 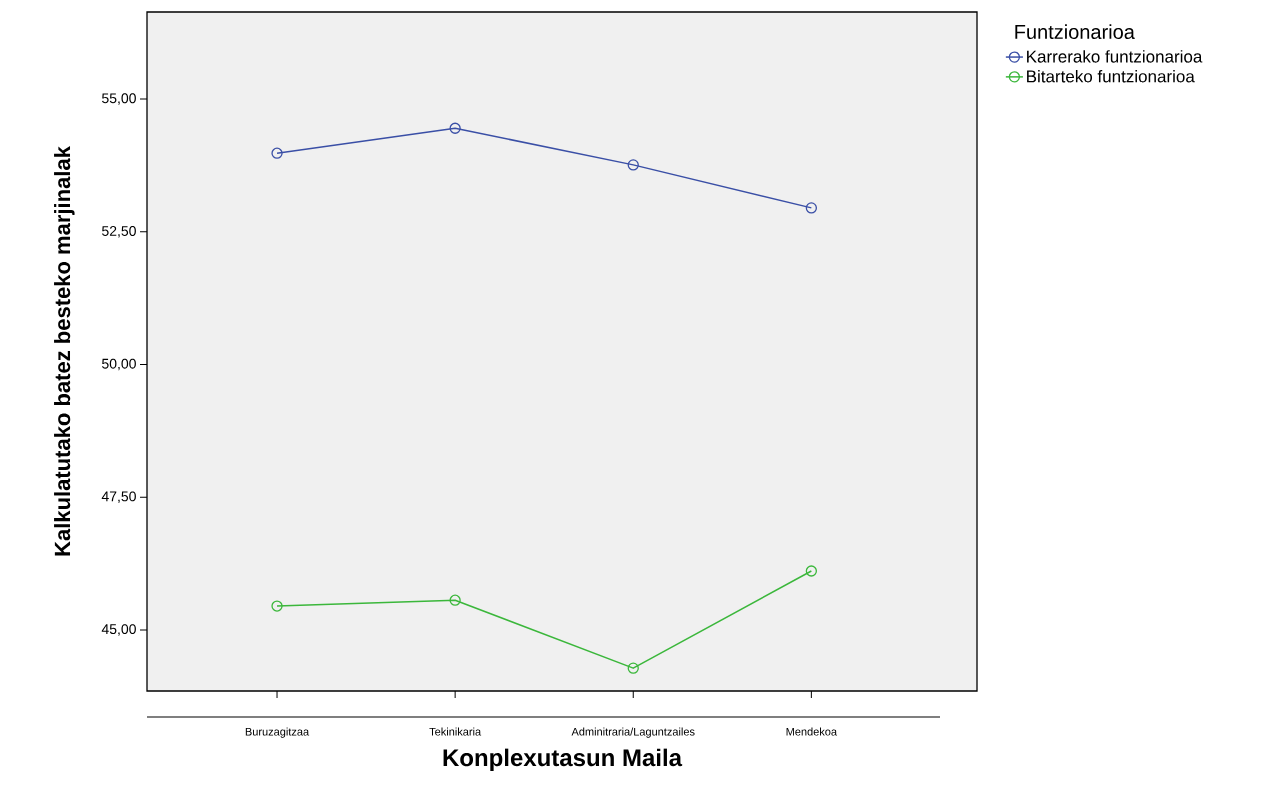 What do you see at coordinates (277, 732) in the screenshot?
I see `x-tick-label: Buruzagitzaa` at bounding box center [277, 732].